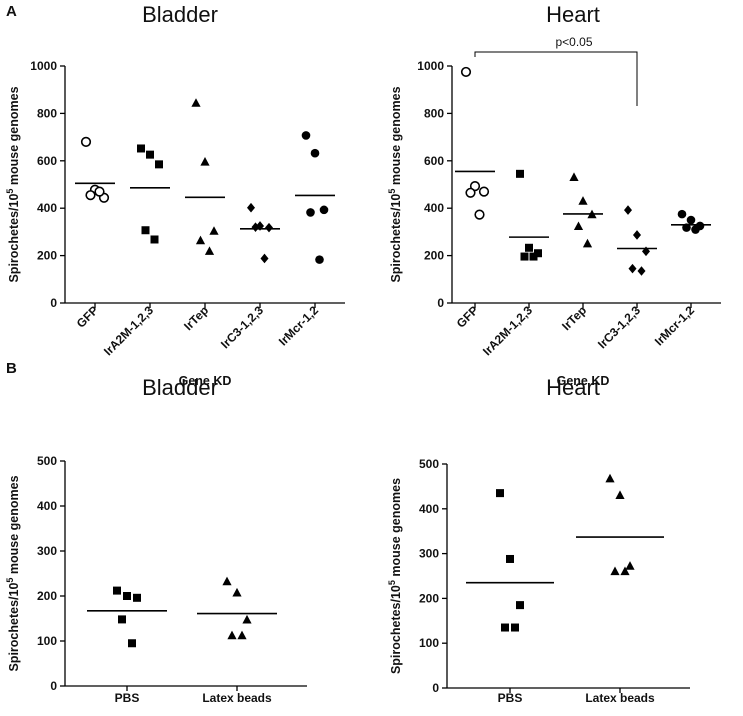 This screenshot has height=716, width=743. What do you see at coordinates (429, 643) in the screenshot?
I see `y-tick-label: 100` at bounding box center [429, 643].